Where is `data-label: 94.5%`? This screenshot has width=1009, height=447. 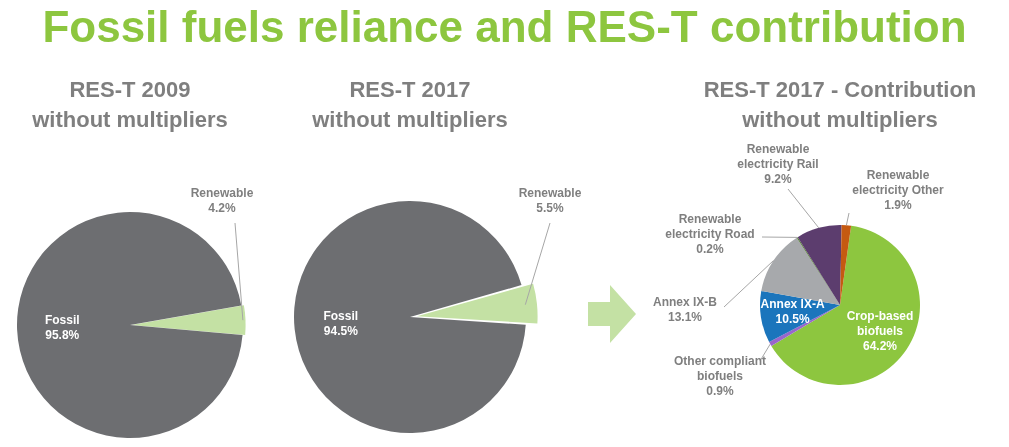
data-label: 94.5% is located at coordinates (341, 331).